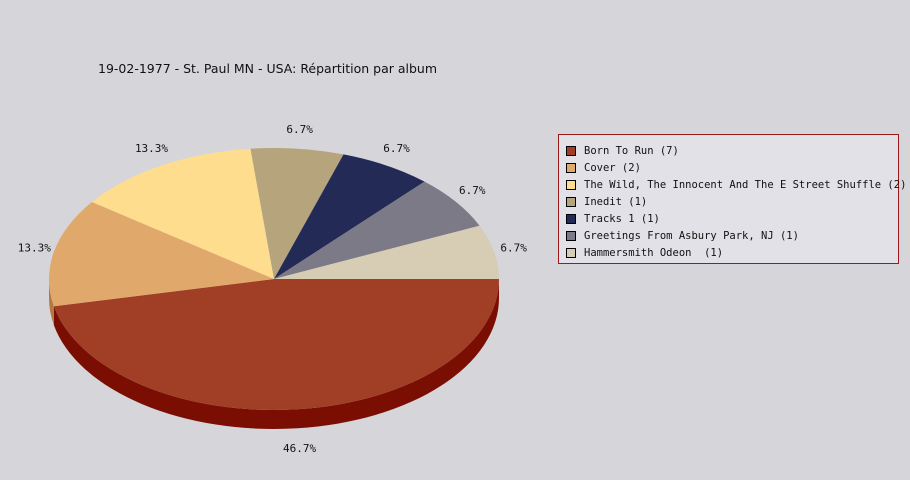  What do you see at coordinates (513, 248) in the screenshot?
I see `pie-percent-label-6: 6.7%` at bounding box center [513, 248].